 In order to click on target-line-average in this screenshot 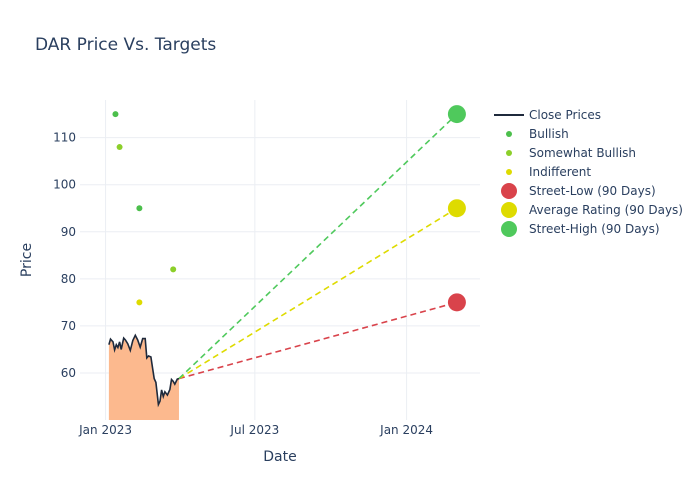, I will do `click(318, 293)`.